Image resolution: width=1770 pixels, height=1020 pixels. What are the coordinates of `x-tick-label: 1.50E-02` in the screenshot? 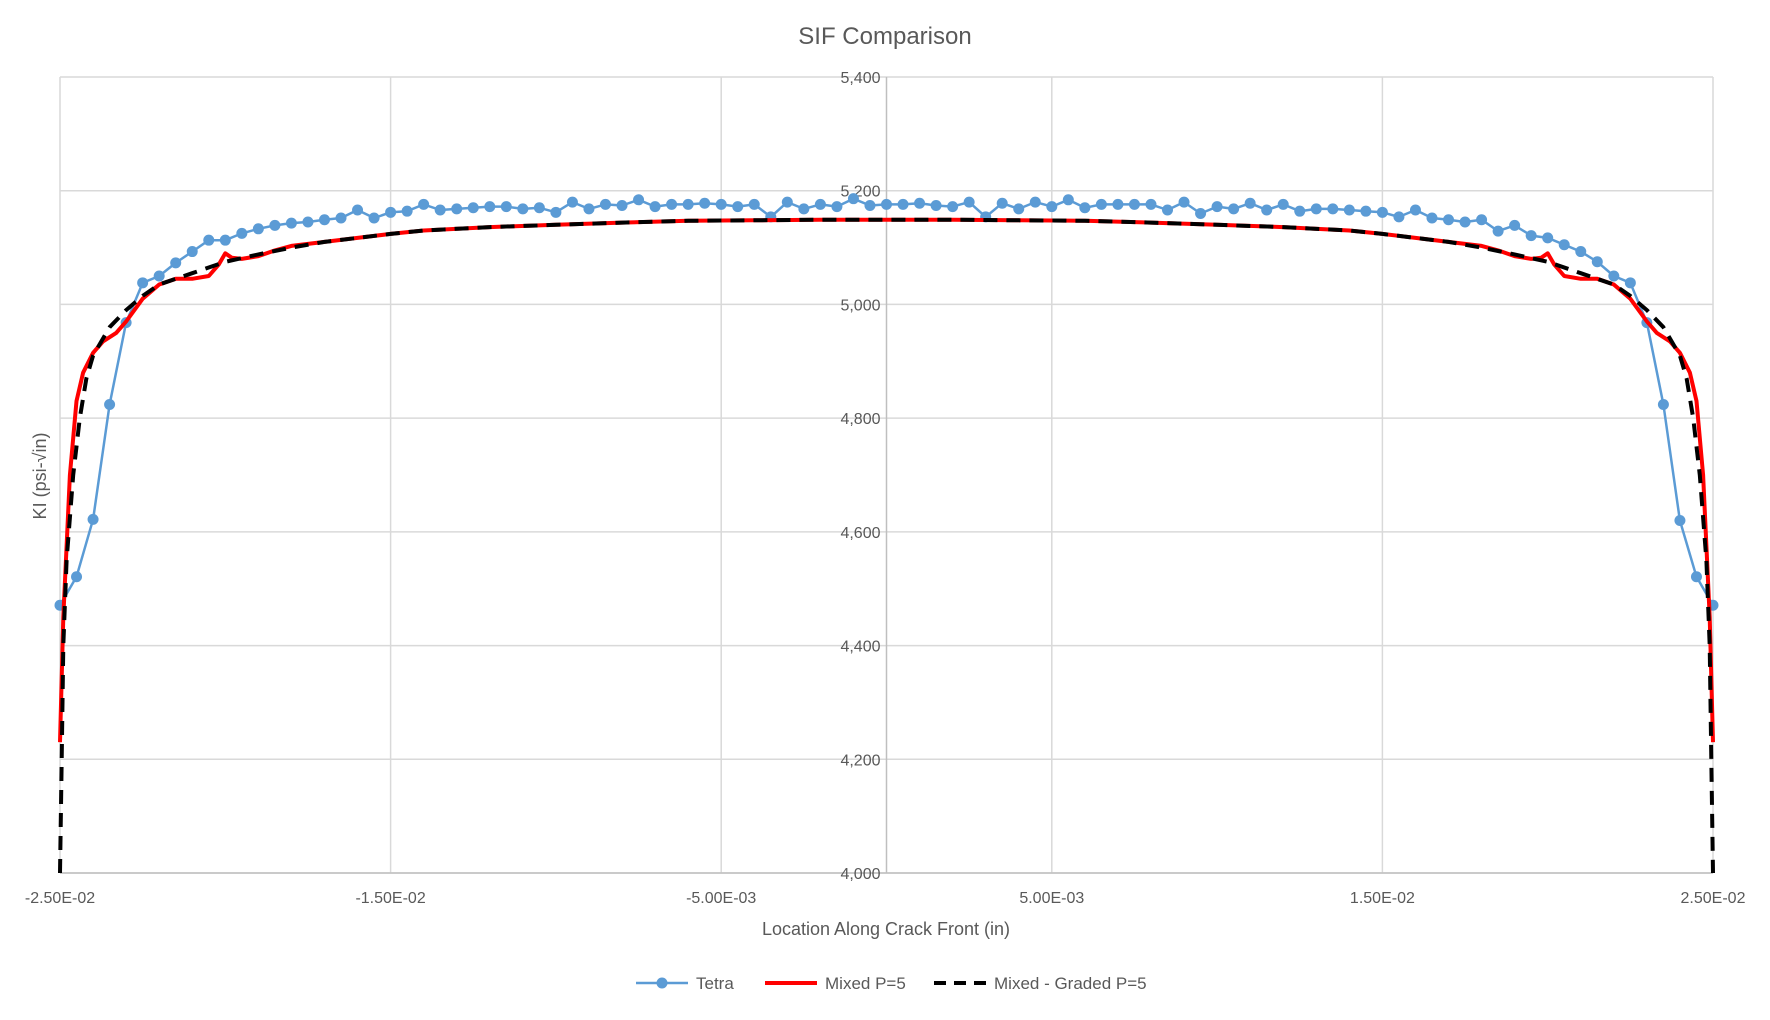 It's located at (1382, 898).